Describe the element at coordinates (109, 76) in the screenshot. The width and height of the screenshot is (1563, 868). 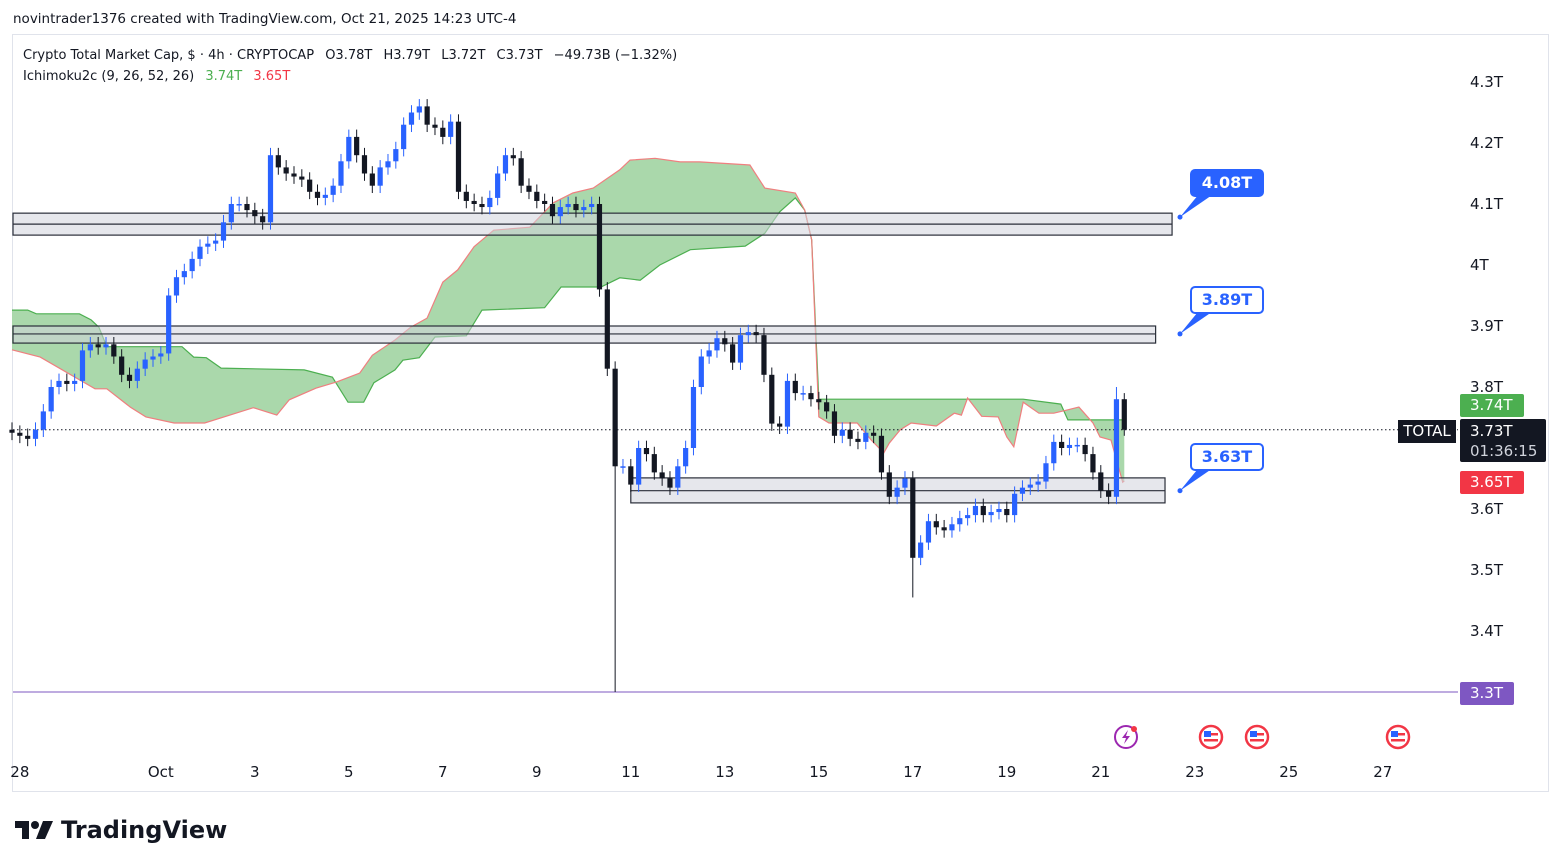
I see `indicator-title: Ichimoku2c (9, 26, 52, 26)` at that location.